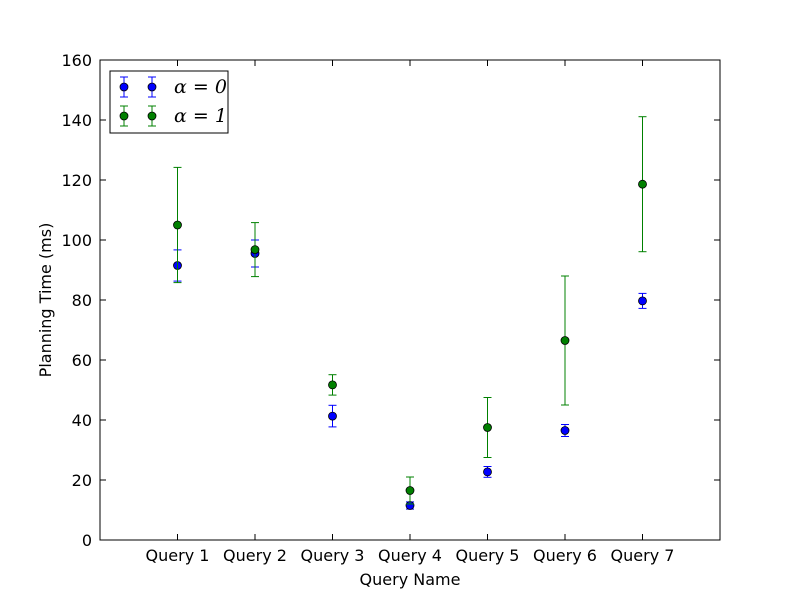 This screenshot has height=604, width=800. What do you see at coordinates (173, 101) in the screenshot?
I see `legend-items: α = 0 α = 1` at bounding box center [173, 101].